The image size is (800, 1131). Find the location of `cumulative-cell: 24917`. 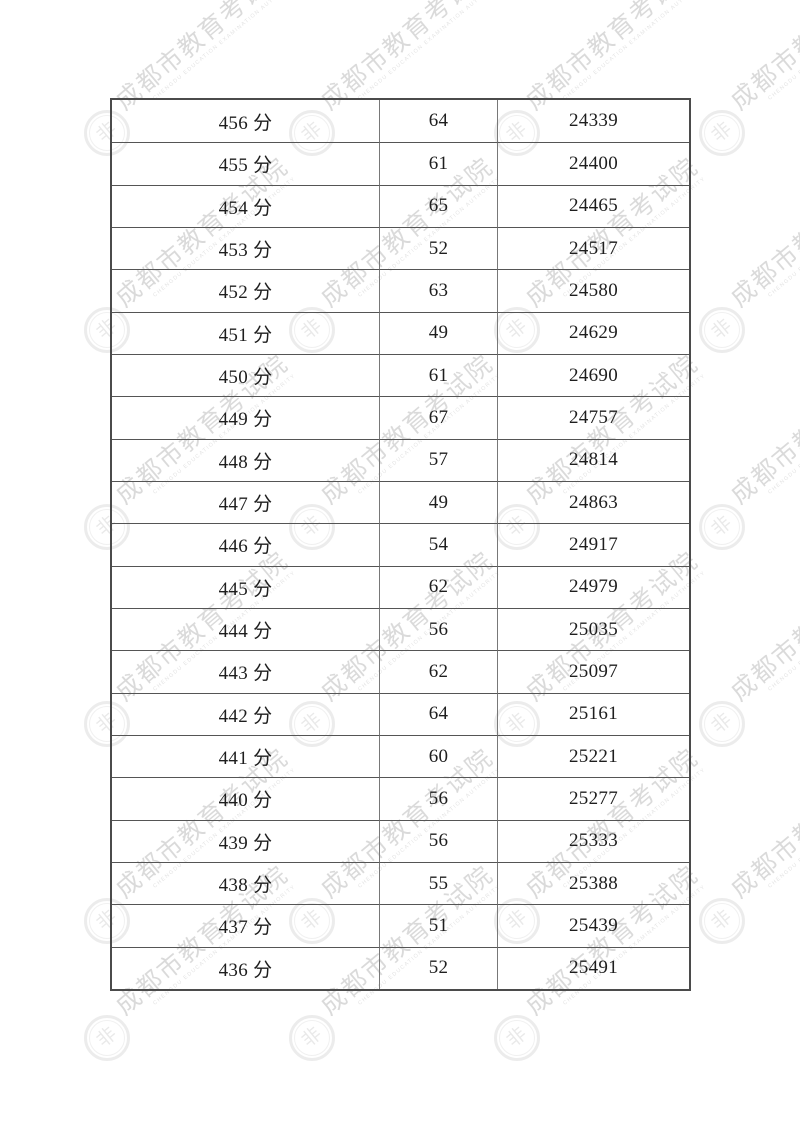

cumulative-cell: 24917 is located at coordinates (593, 544).